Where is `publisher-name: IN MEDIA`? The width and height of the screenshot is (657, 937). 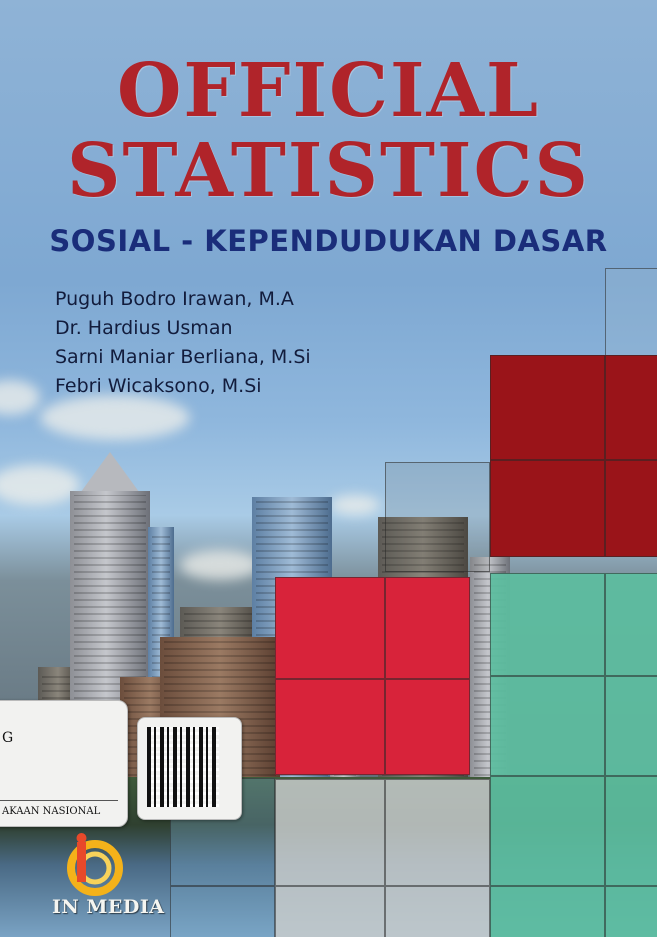
publisher-name: IN MEDIA is located at coordinates (108, 907).